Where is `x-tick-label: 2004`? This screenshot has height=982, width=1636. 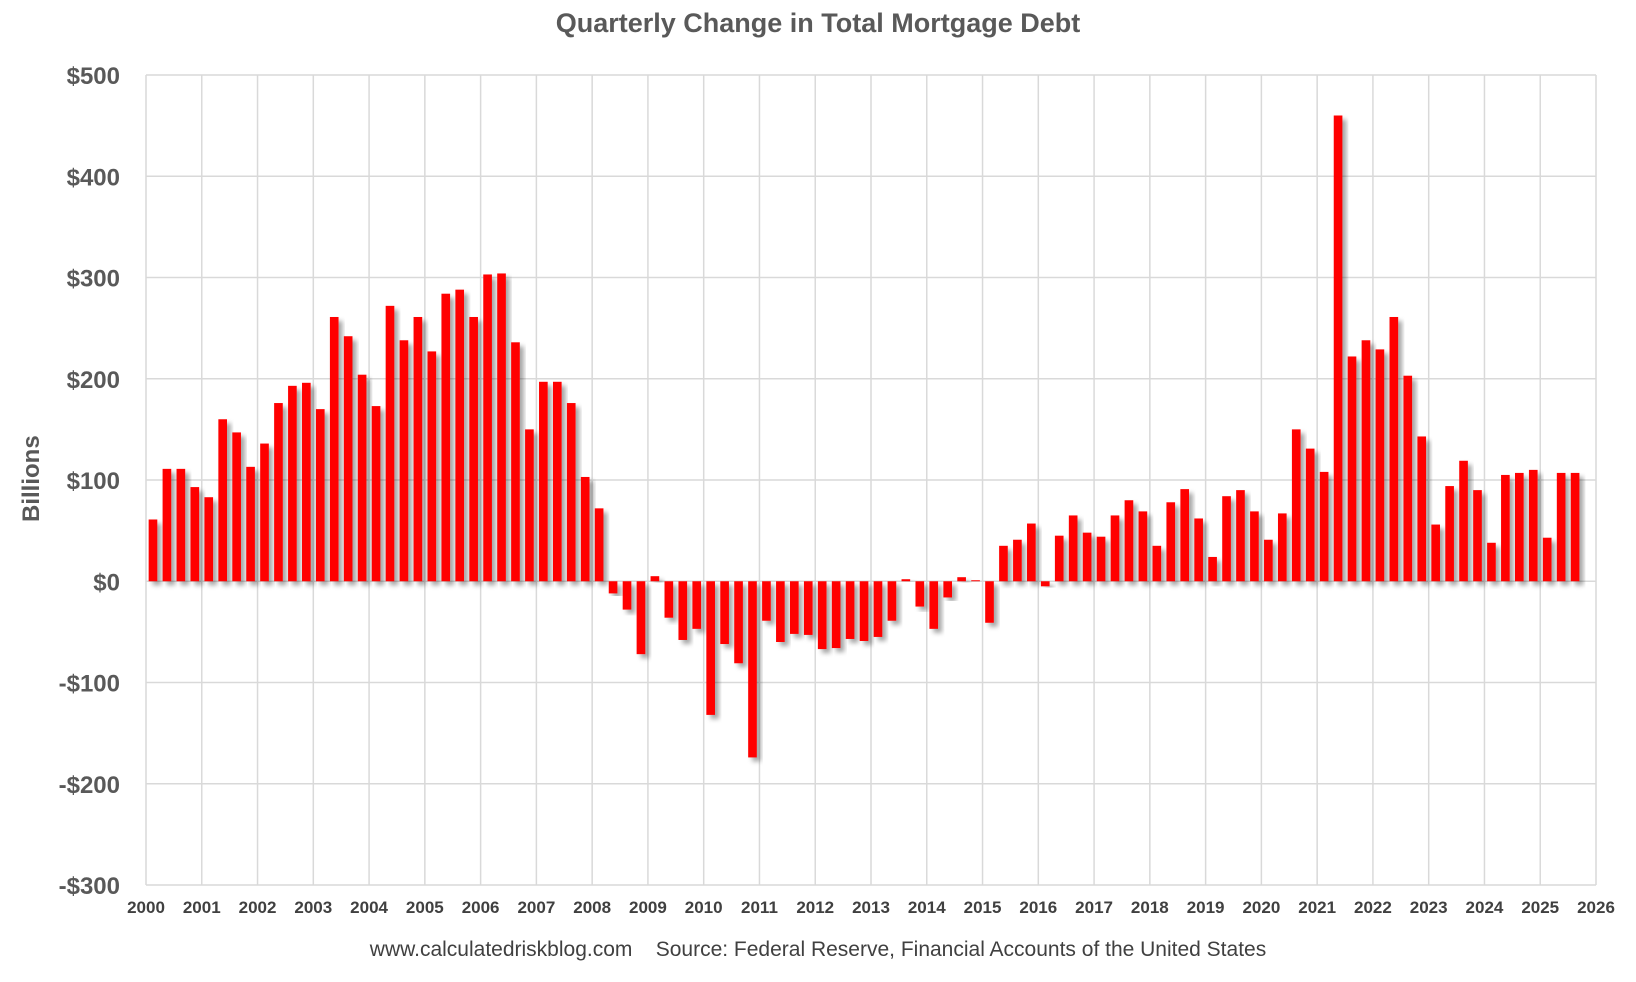 x-tick-label: 2004 is located at coordinates (369, 907).